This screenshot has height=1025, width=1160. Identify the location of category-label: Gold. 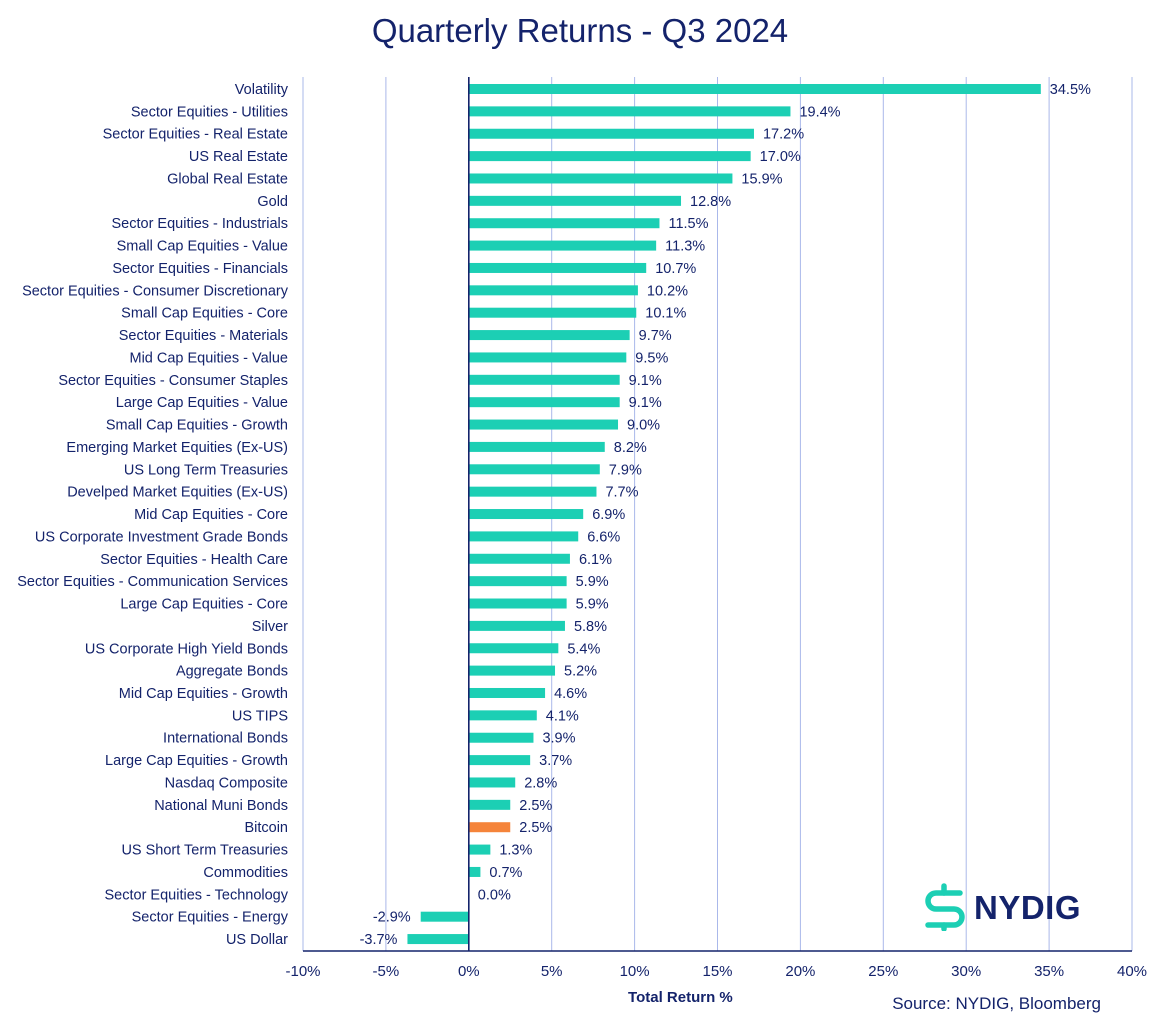
(272, 202).